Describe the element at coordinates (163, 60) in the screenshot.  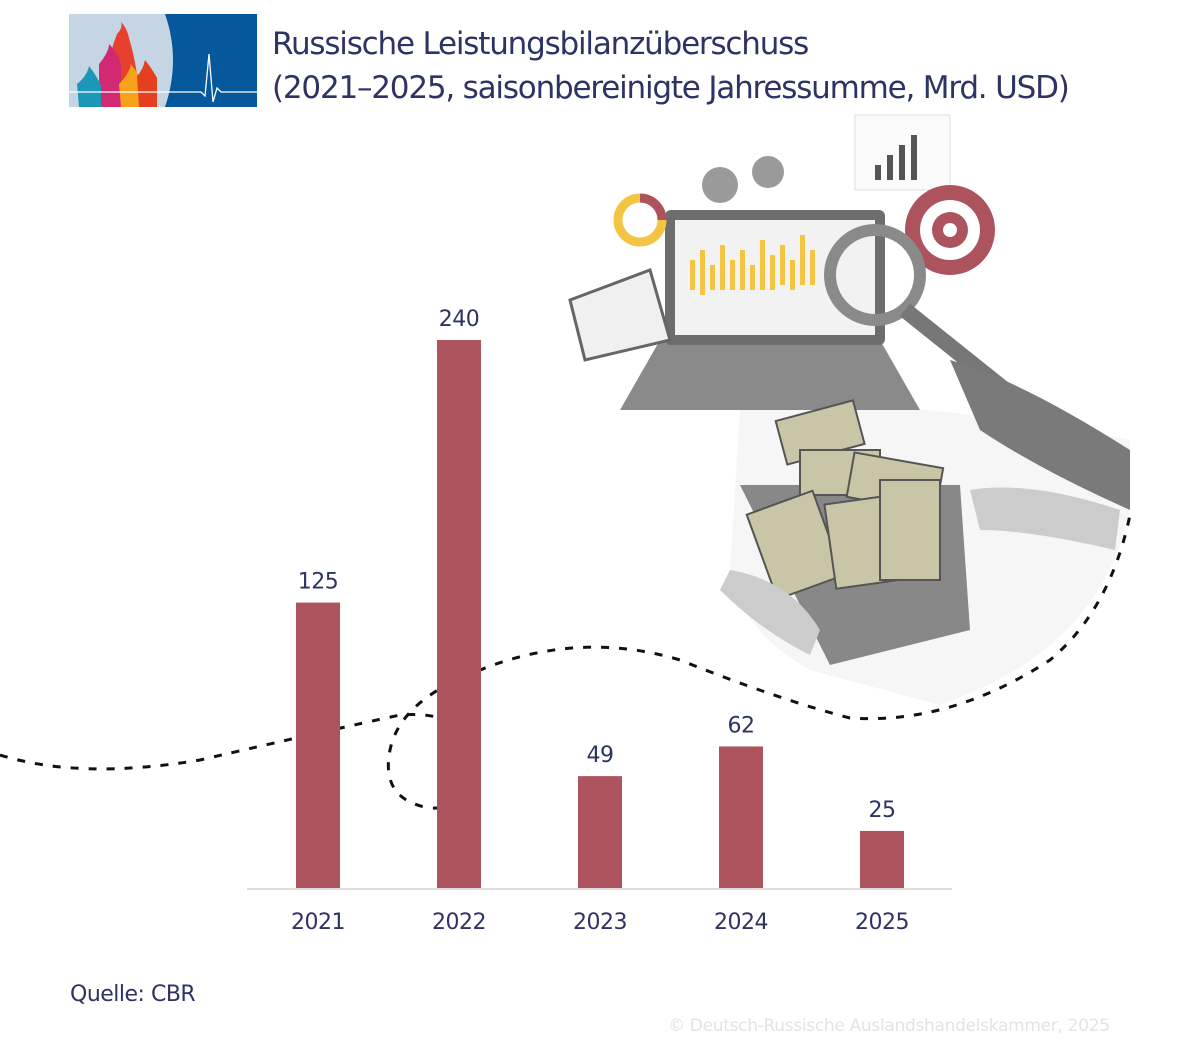
I see `logo` at that location.